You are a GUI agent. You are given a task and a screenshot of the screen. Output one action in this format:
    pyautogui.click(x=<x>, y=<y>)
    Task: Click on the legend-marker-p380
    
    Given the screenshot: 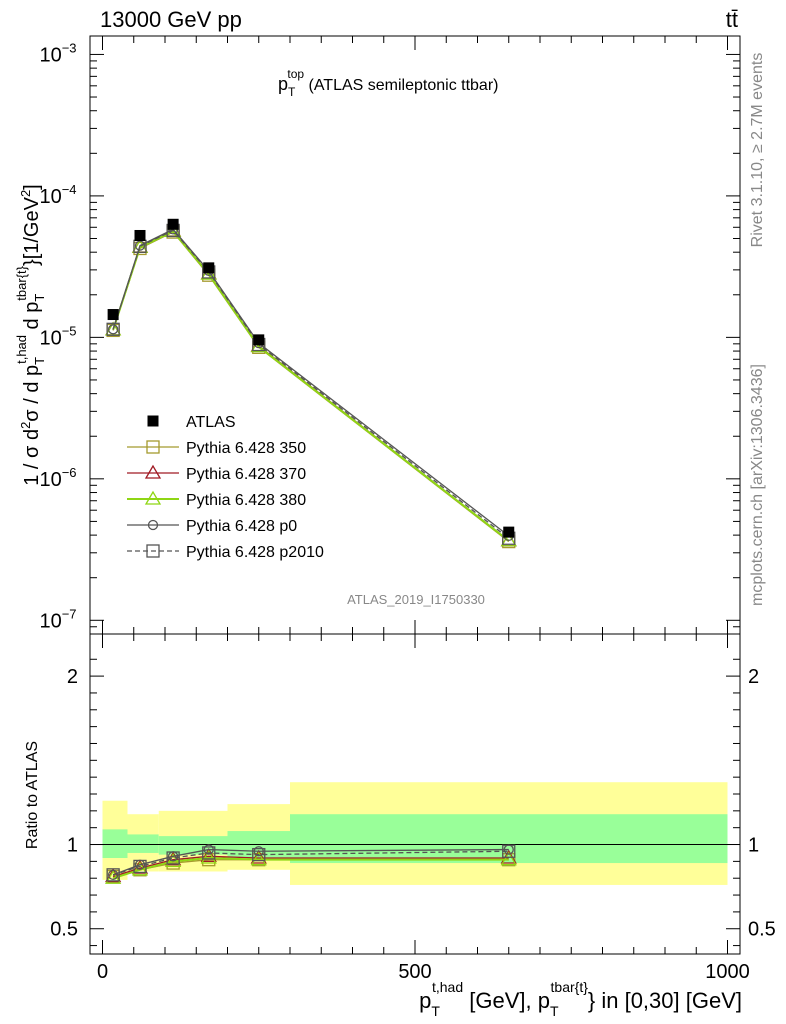 What is the action you would take?
    pyautogui.click(x=153, y=497)
    